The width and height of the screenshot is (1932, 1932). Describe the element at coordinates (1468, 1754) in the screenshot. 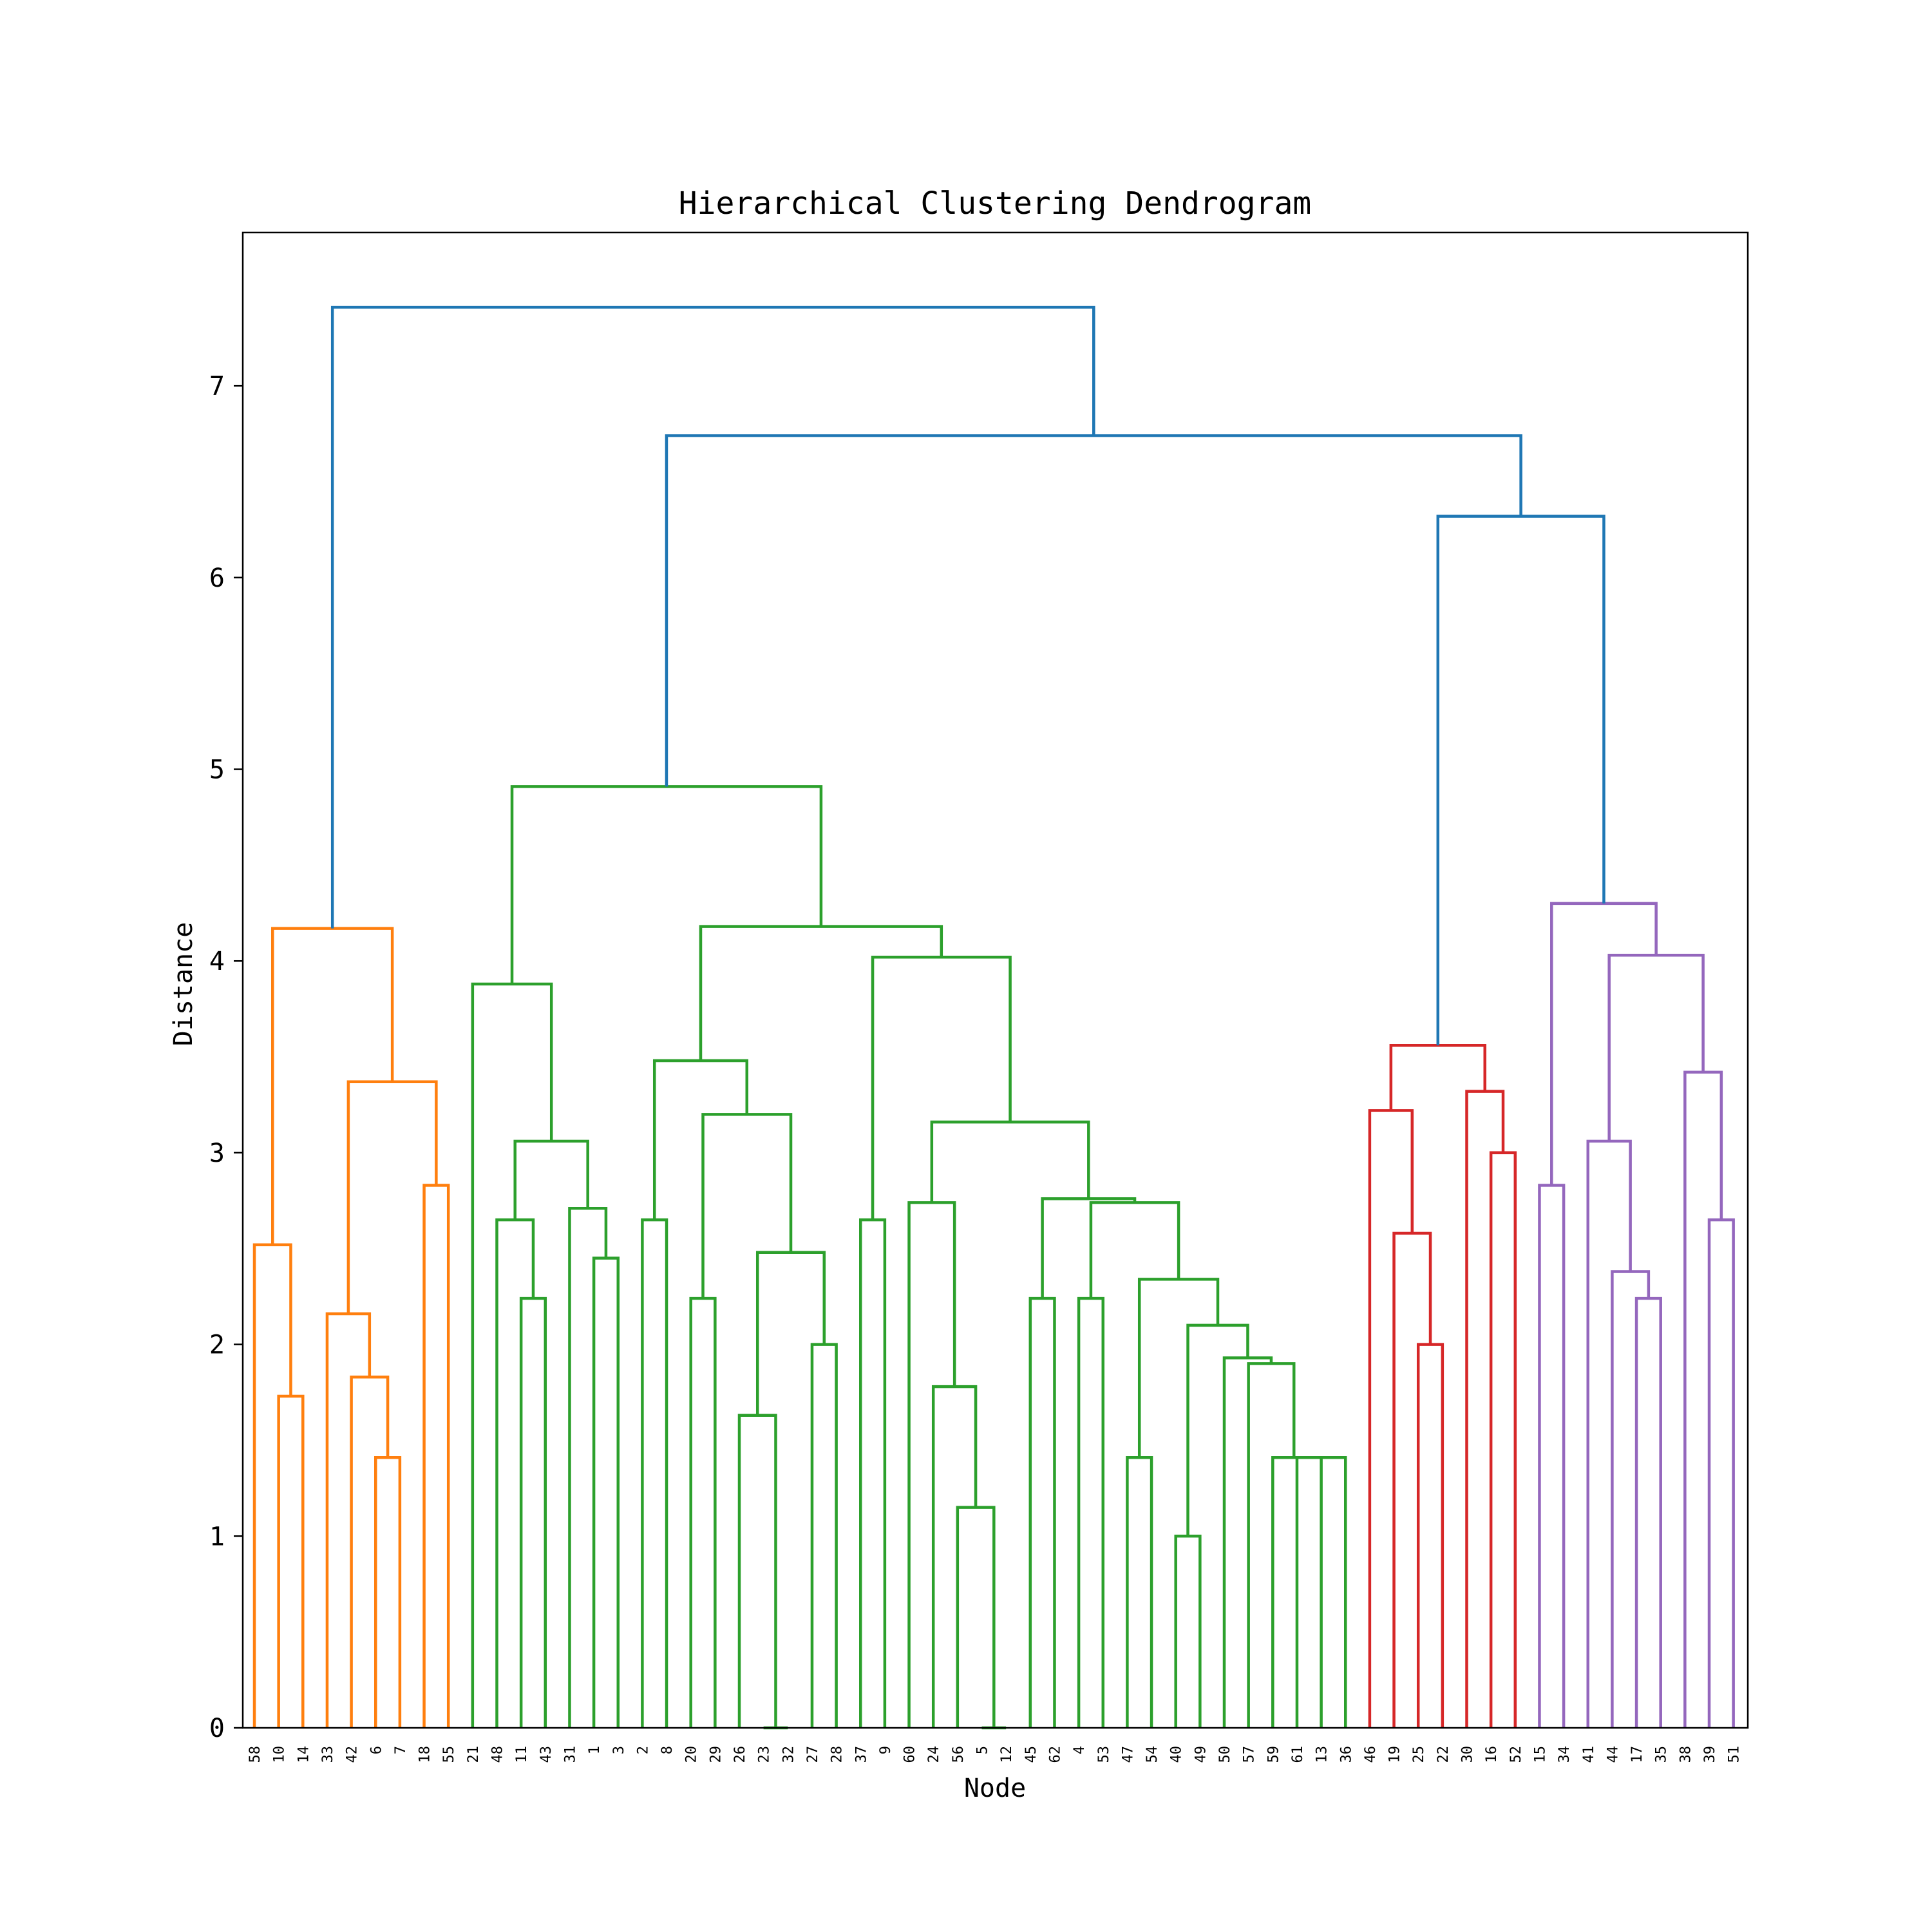

I see `leaf-label: 30` at that location.